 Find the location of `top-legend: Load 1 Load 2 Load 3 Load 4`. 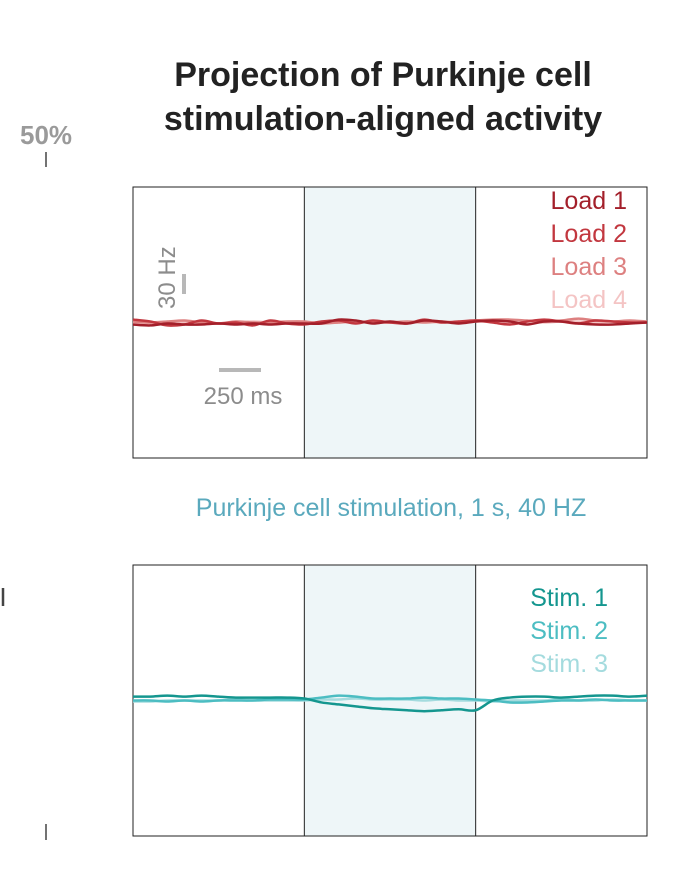

top-legend: Load 1 Load 2 Load 3 Load 4 is located at coordinates (589, 250).